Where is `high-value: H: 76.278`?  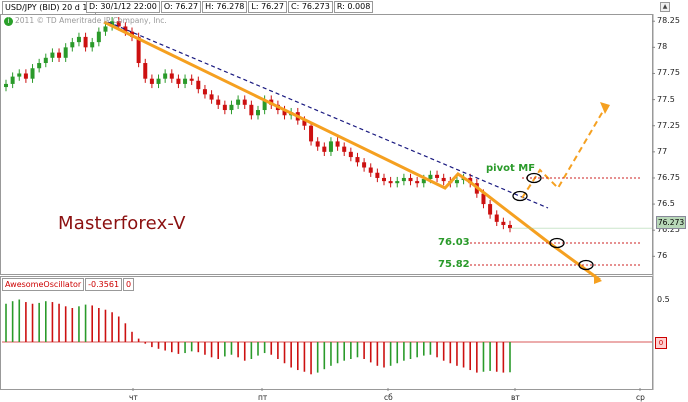
high-value: H: 76.278 is located at coordinates (225, 7).